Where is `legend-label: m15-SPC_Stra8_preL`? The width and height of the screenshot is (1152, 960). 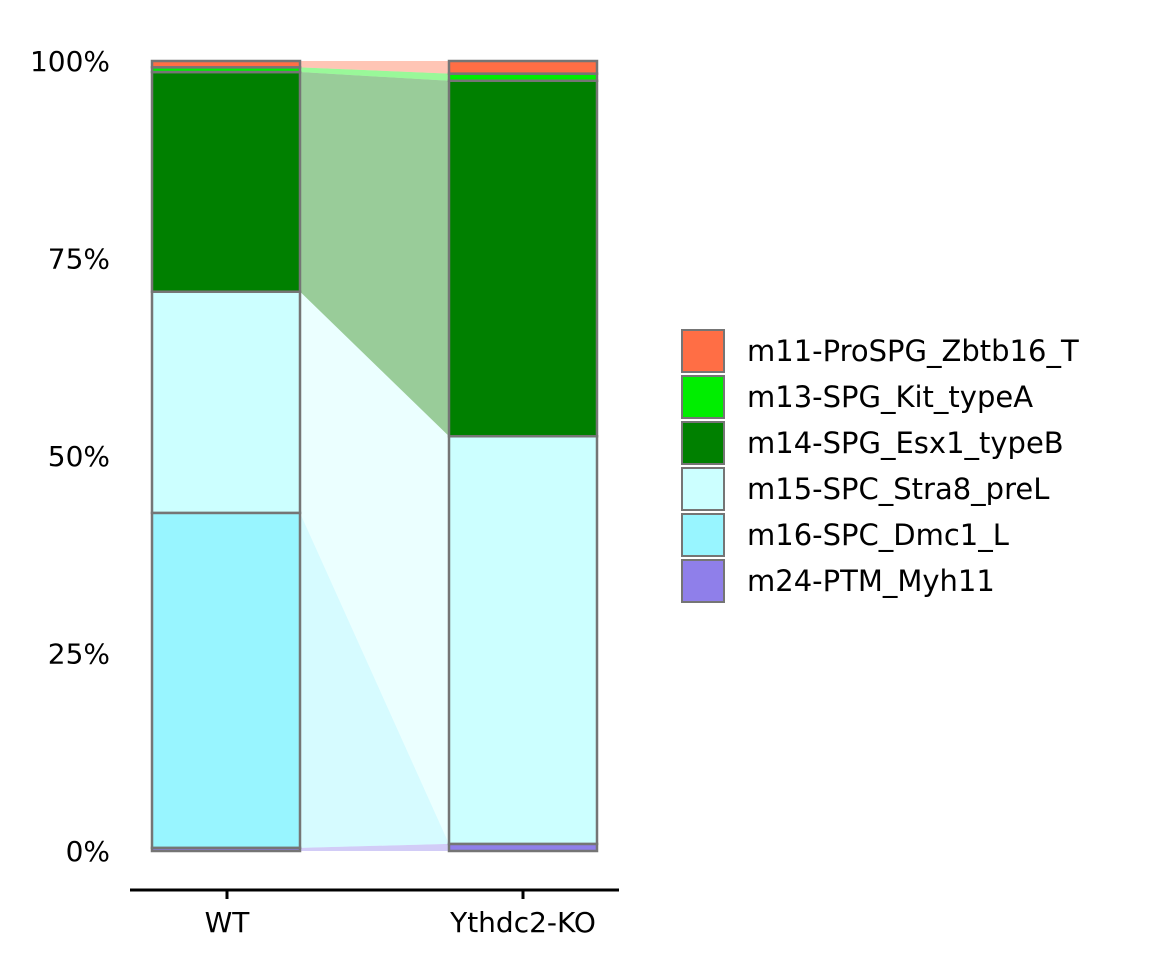 legend-label: m15-SPC_Stra8_preL is located at coordinates (898, 489).